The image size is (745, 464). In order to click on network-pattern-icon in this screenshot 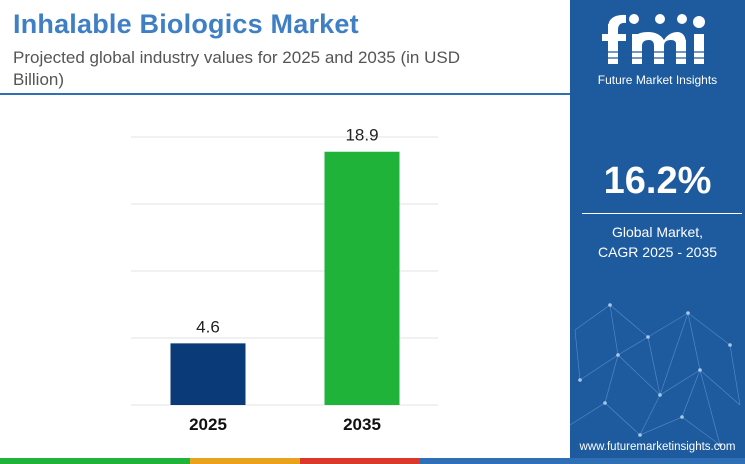, I will do `click(655, 375)`.